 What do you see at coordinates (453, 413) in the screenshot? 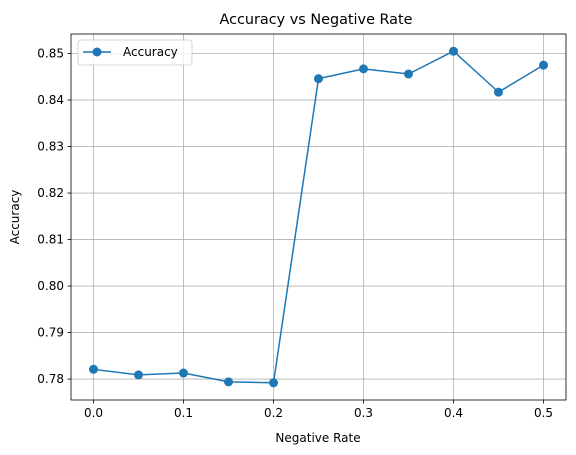
I see `x-tick-label: 0.4` at bounding box center [453, 413].